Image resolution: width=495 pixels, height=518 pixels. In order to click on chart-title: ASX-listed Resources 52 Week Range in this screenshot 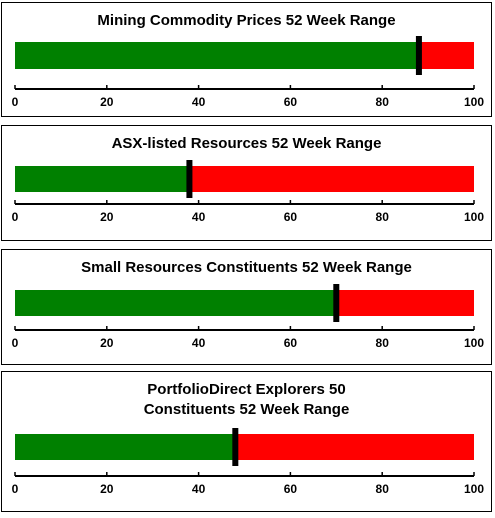, I will do `click(246, 143)`.